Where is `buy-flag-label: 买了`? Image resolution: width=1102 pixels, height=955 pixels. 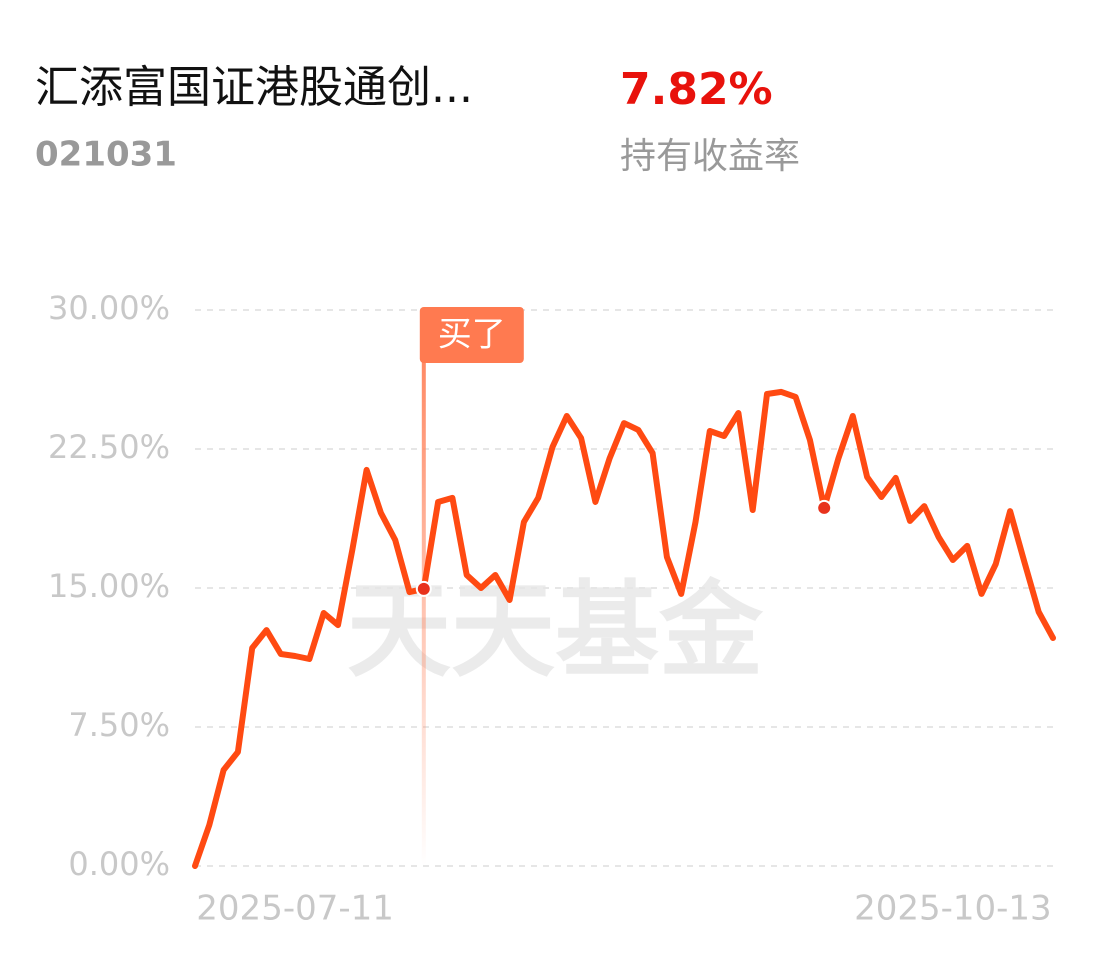
buy-flag-label: 买了 is located at coordinates (472, 335).